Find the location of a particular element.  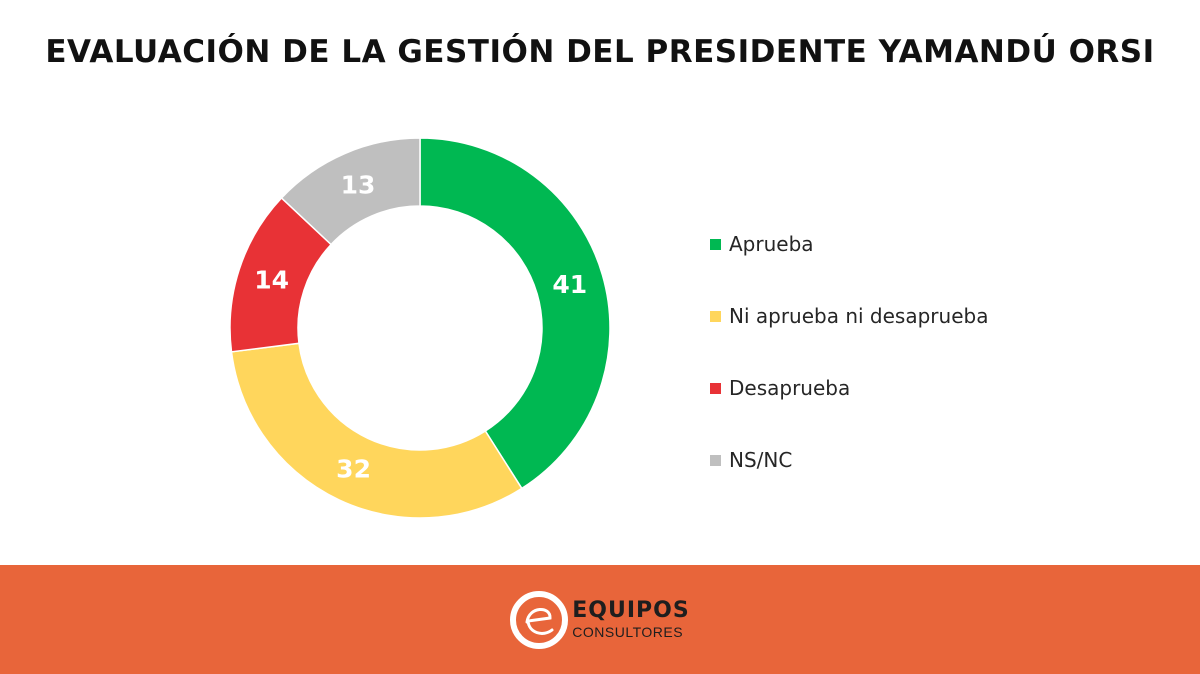

legend-item: NS/NC is located at coordinates (920, 460).